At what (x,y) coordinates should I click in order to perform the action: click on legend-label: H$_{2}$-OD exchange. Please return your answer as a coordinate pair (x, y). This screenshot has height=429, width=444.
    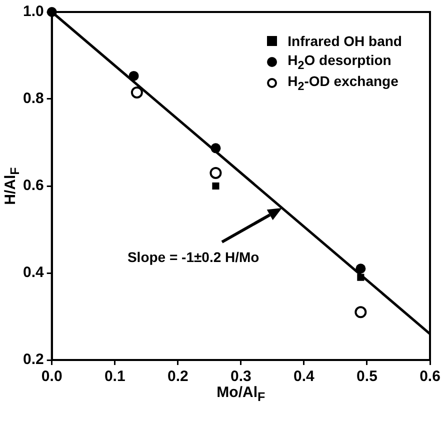
    Looking at the image, I should click on (343, 82).